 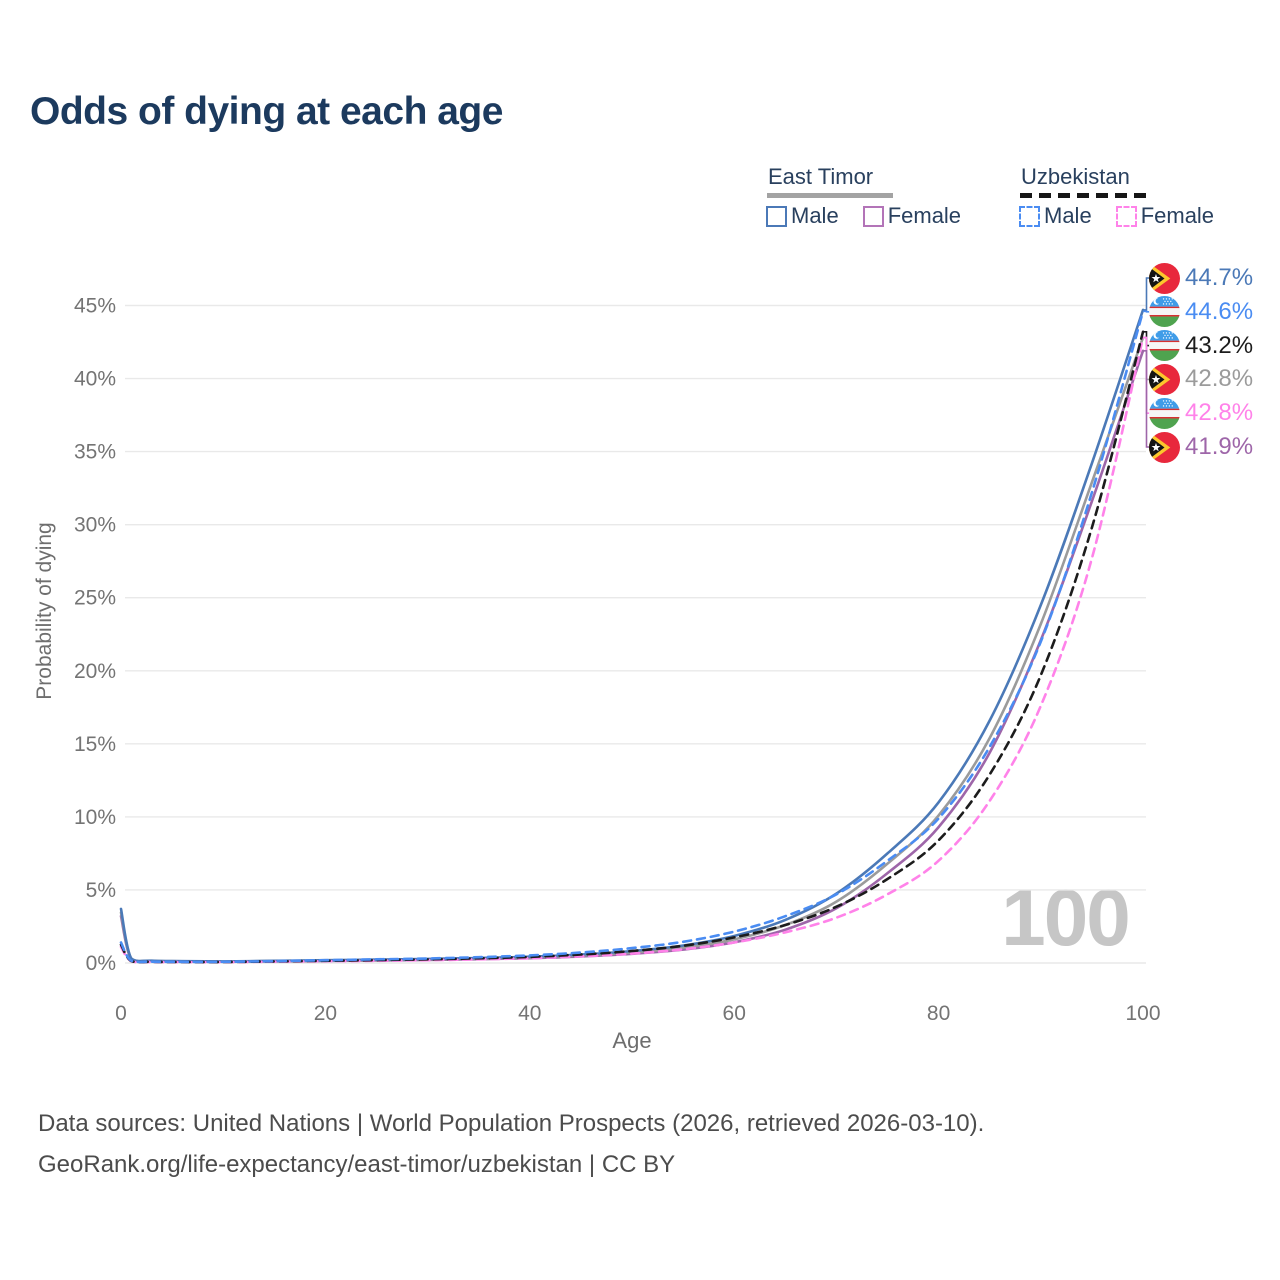 I want to click on watermark-age-100: 100, so click(x=1065, y=917).